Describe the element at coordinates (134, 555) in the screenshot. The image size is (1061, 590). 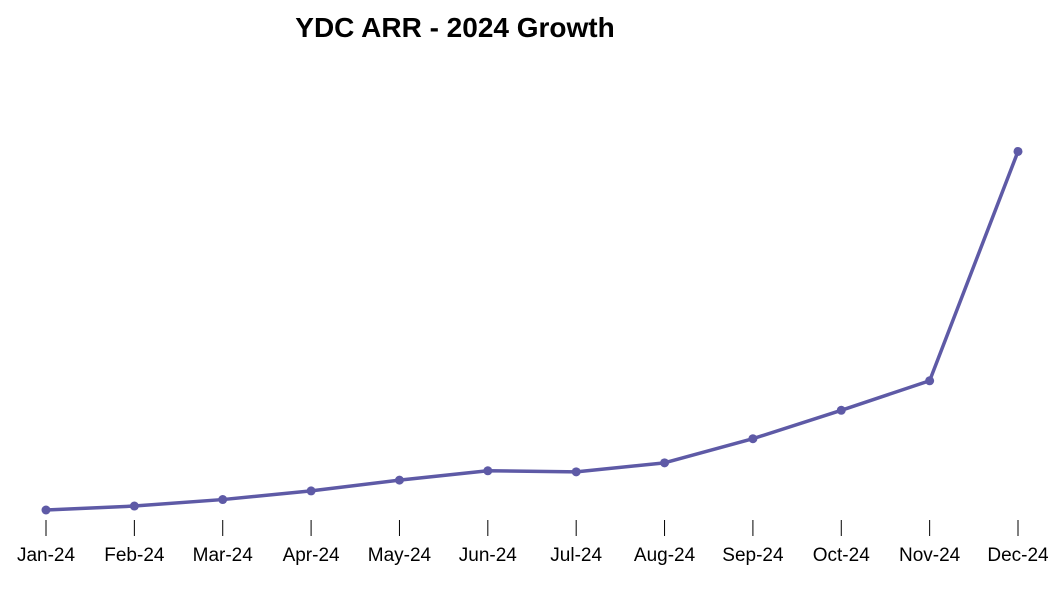
I see `x-tick-label: Feb-24` at that location.